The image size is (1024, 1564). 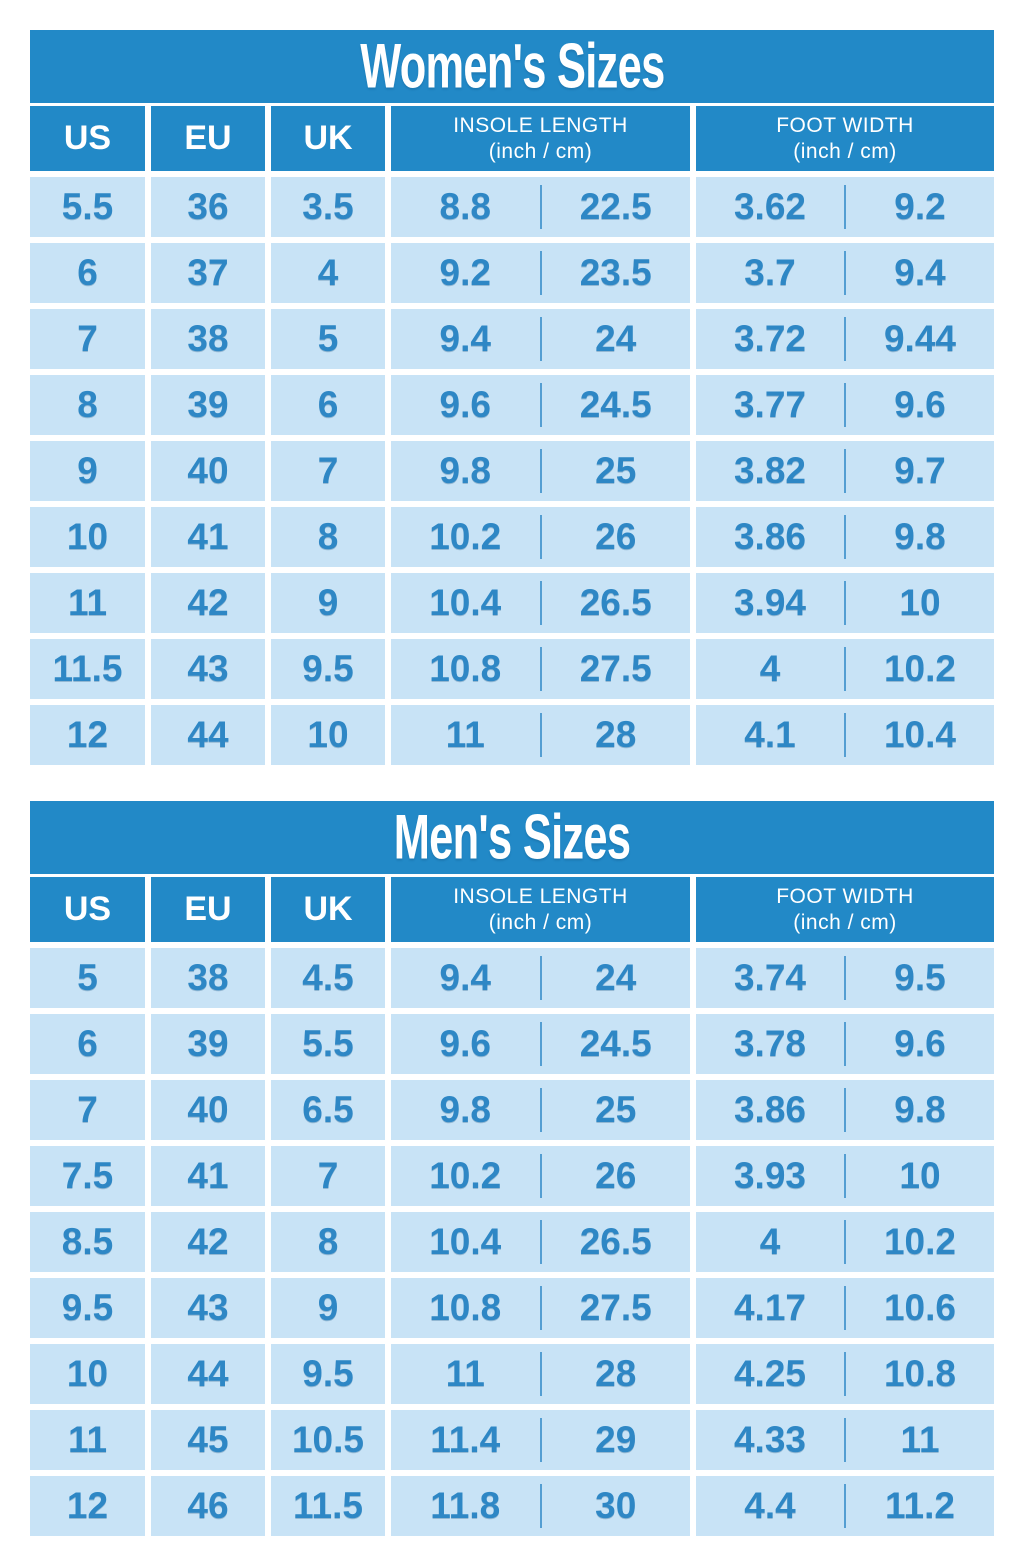 What do you see at coordinates (465, 1505) in the screenshot?
I see `insole-inch-value: 11.8` at bounding box center [465, 1505].